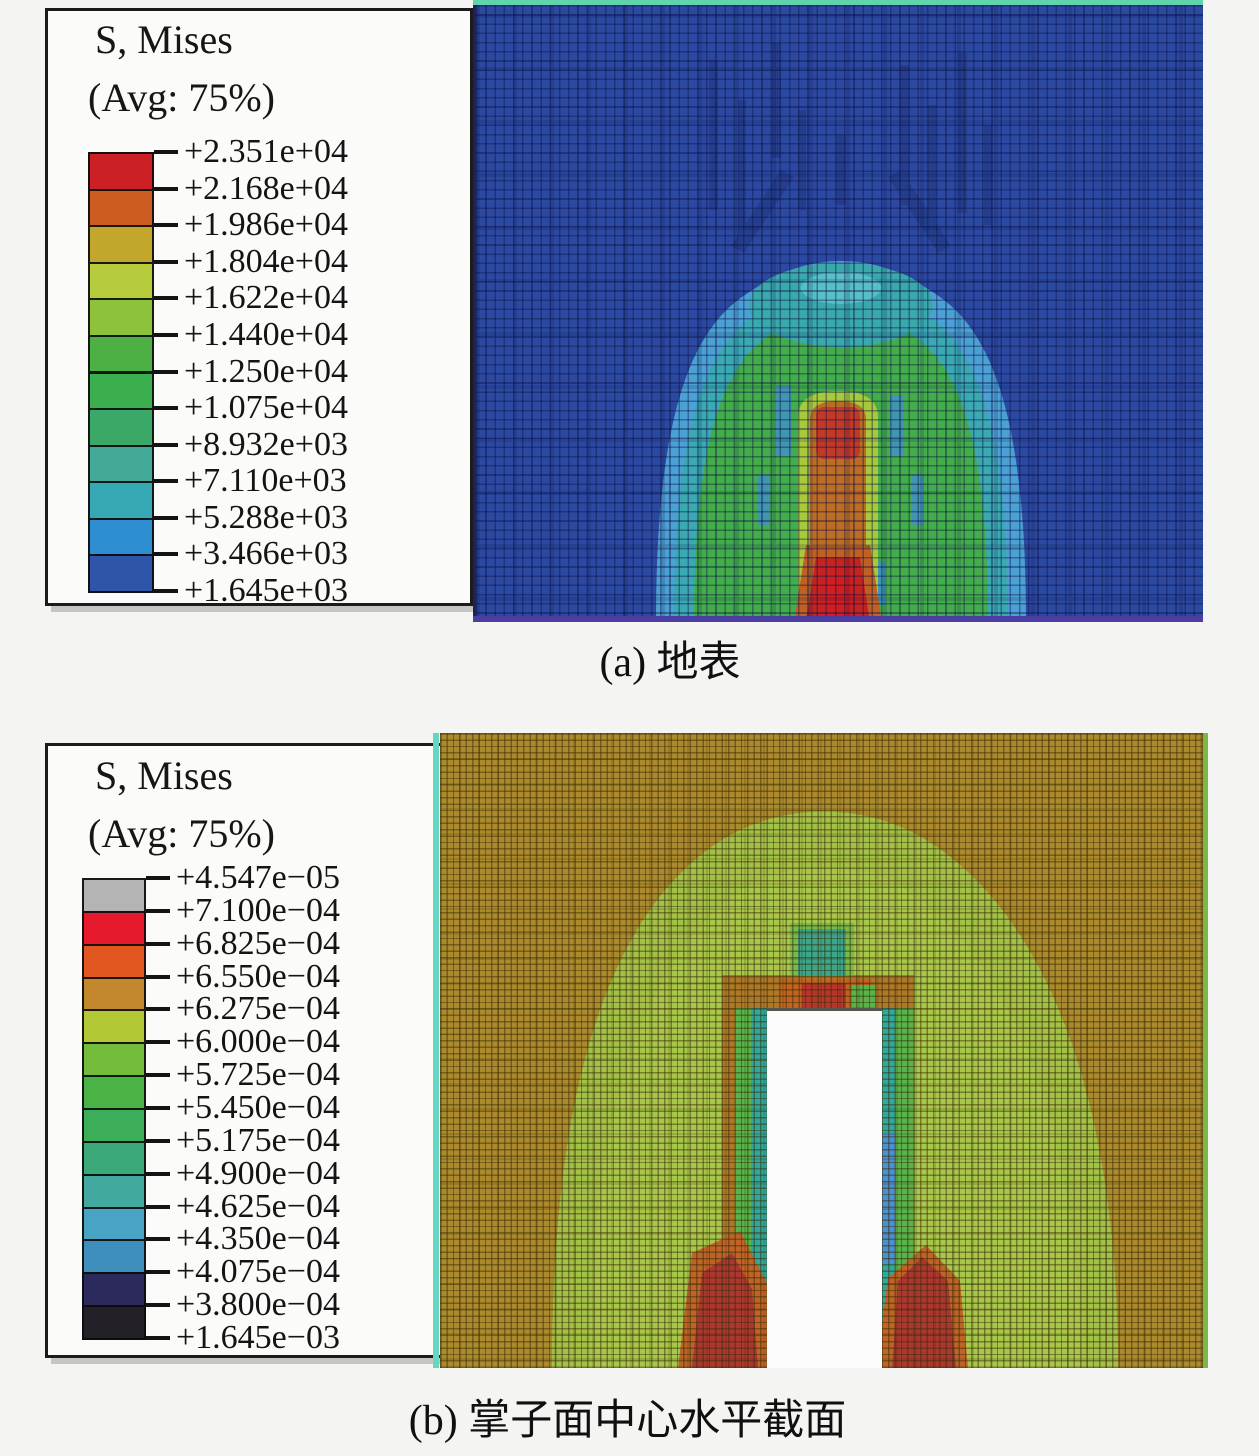 This screenshot has width=1259, height=1456. I want to click on legend-subtitle-b: (Avg: 75%), so click(181, 833).